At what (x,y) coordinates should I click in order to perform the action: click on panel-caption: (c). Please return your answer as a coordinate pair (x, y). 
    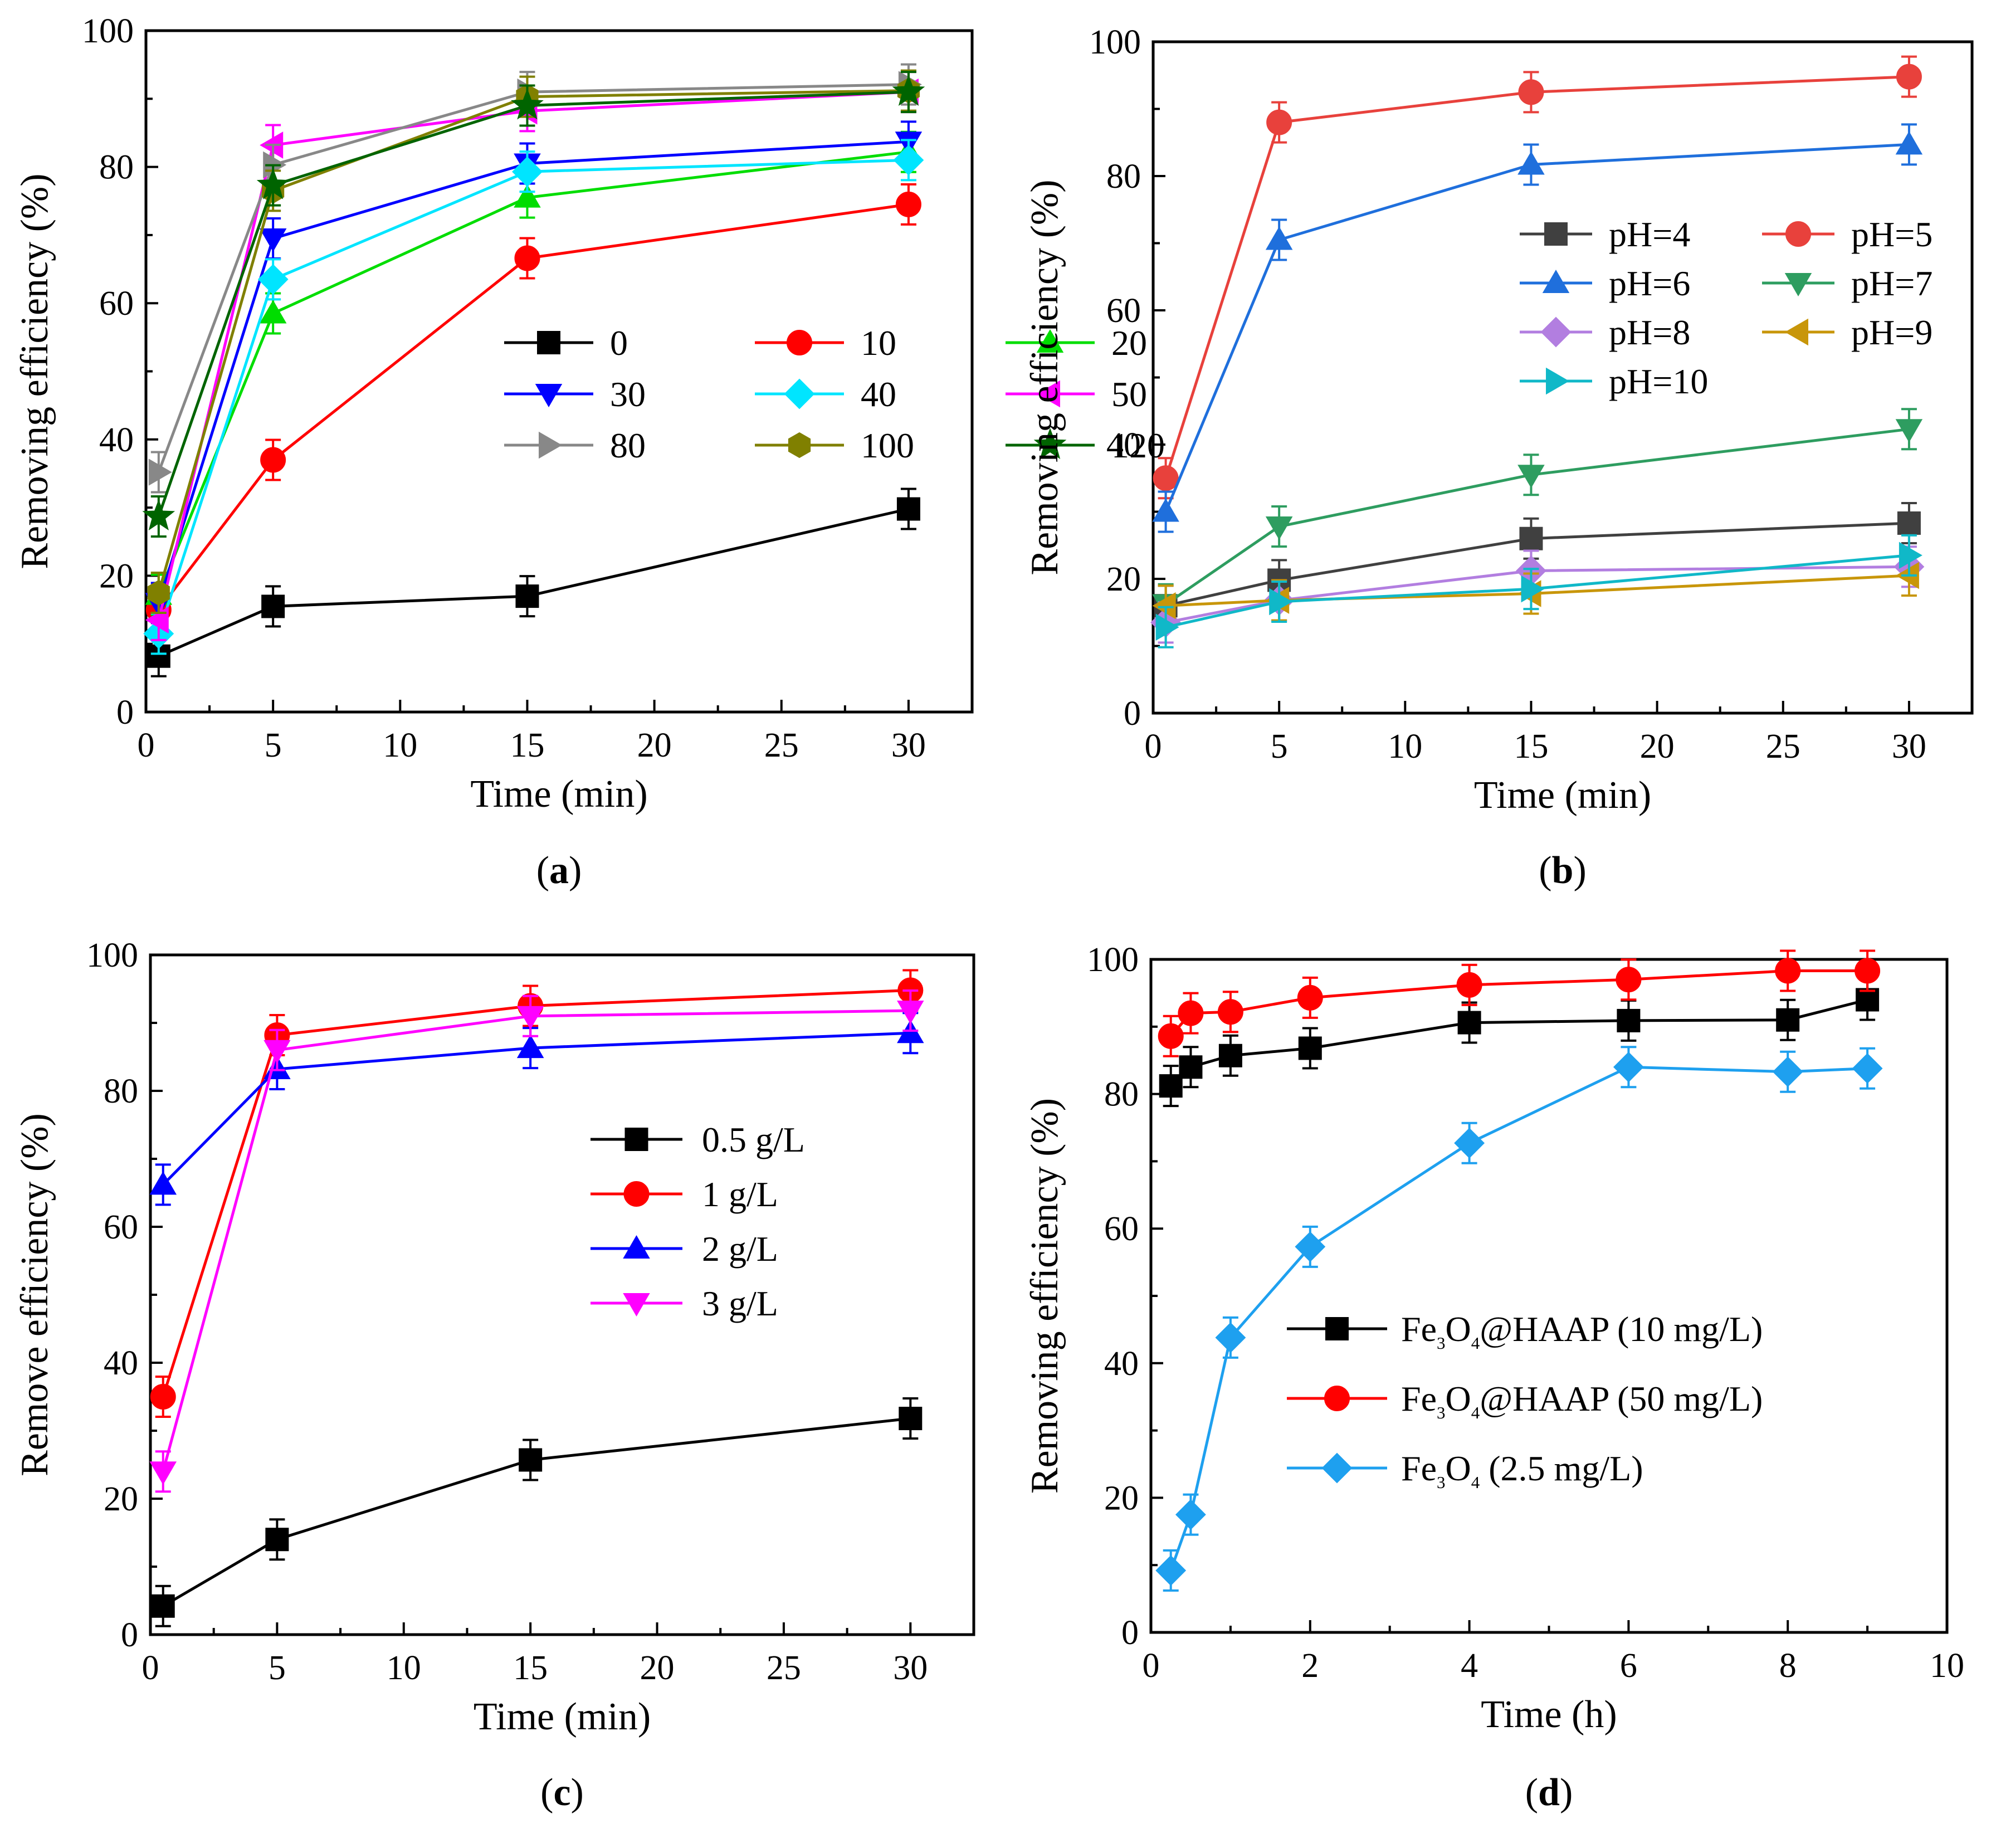
    Looking at the image, I should click on (562, 1792).